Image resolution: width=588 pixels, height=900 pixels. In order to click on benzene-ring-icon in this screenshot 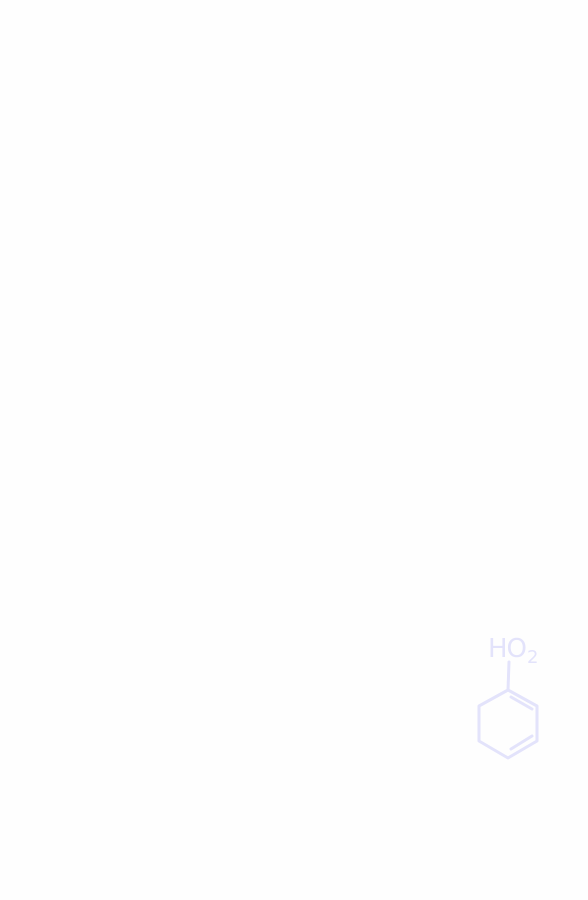, I will do `click(508, 710)`.